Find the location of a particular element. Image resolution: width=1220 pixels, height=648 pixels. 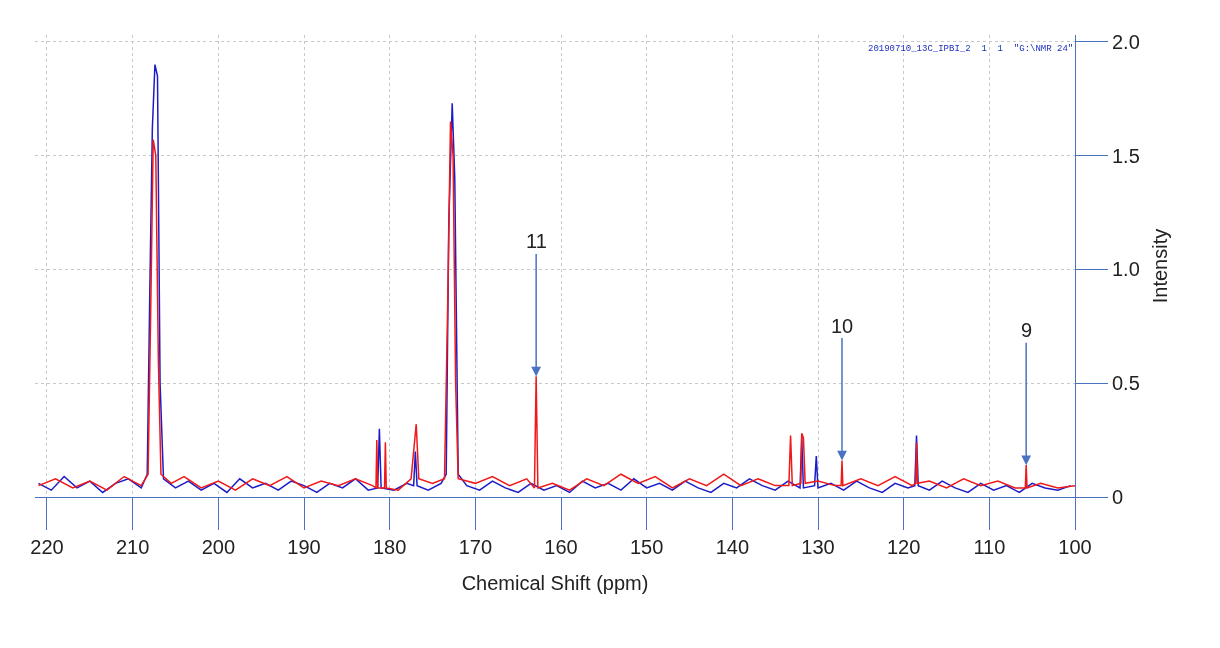

x-tick-label: 210 is located at coordinates (132, 547).